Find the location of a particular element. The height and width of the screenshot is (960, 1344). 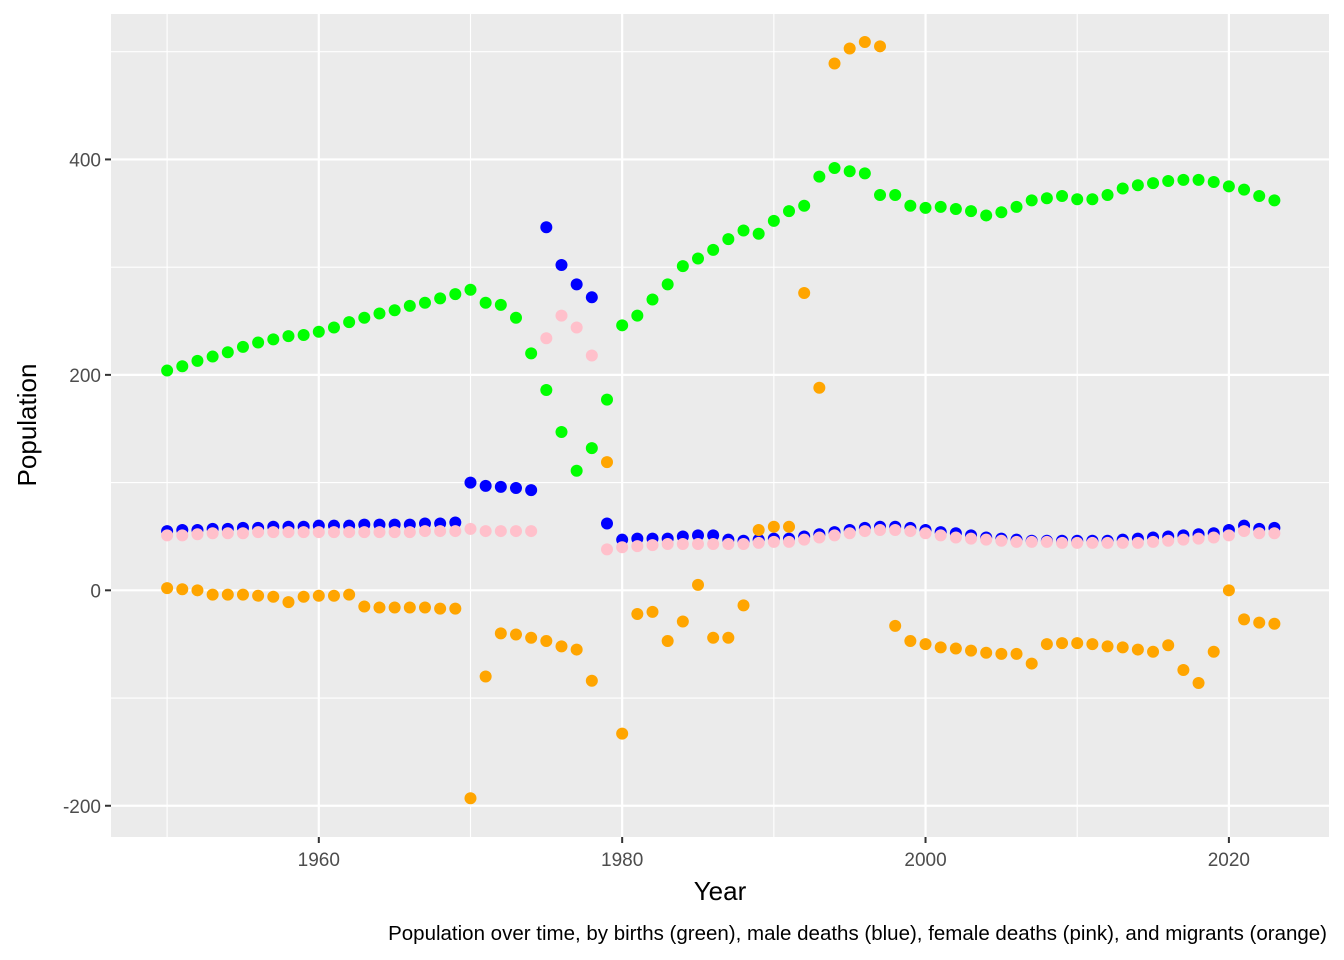

y-tick-label: 400 is located at coordinates (85, 160).